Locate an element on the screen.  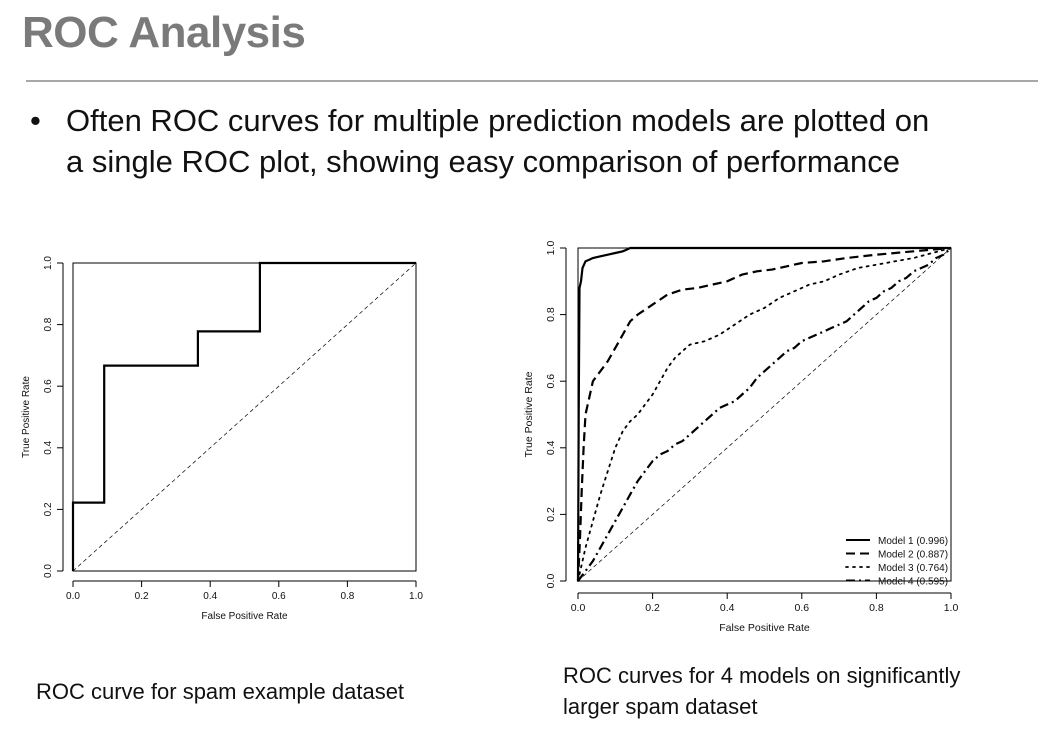
chart1-y-tick-label: 0.6 is located at coordinates (48, 386).